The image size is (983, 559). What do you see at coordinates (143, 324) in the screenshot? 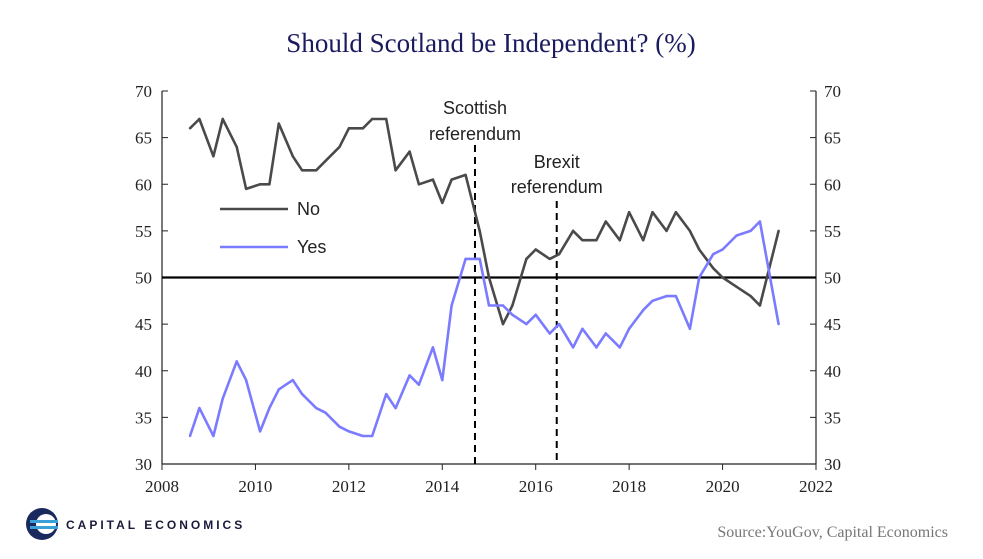
I see `y-tick-label-left: 45` at bounding box center [143, 324].